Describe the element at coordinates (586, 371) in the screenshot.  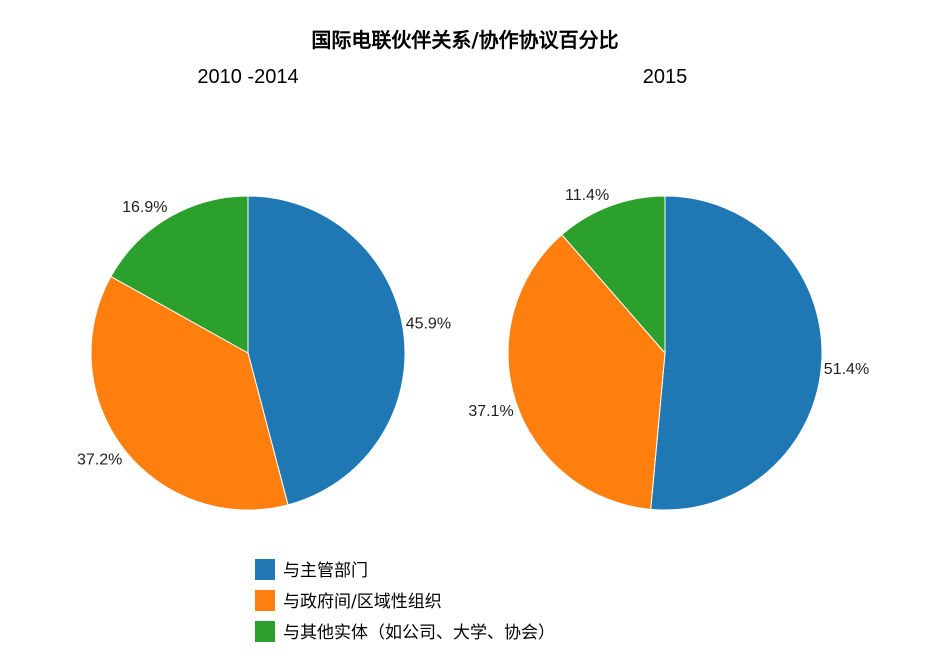
I see `pie-1-slice-intergovernmental` at that location.